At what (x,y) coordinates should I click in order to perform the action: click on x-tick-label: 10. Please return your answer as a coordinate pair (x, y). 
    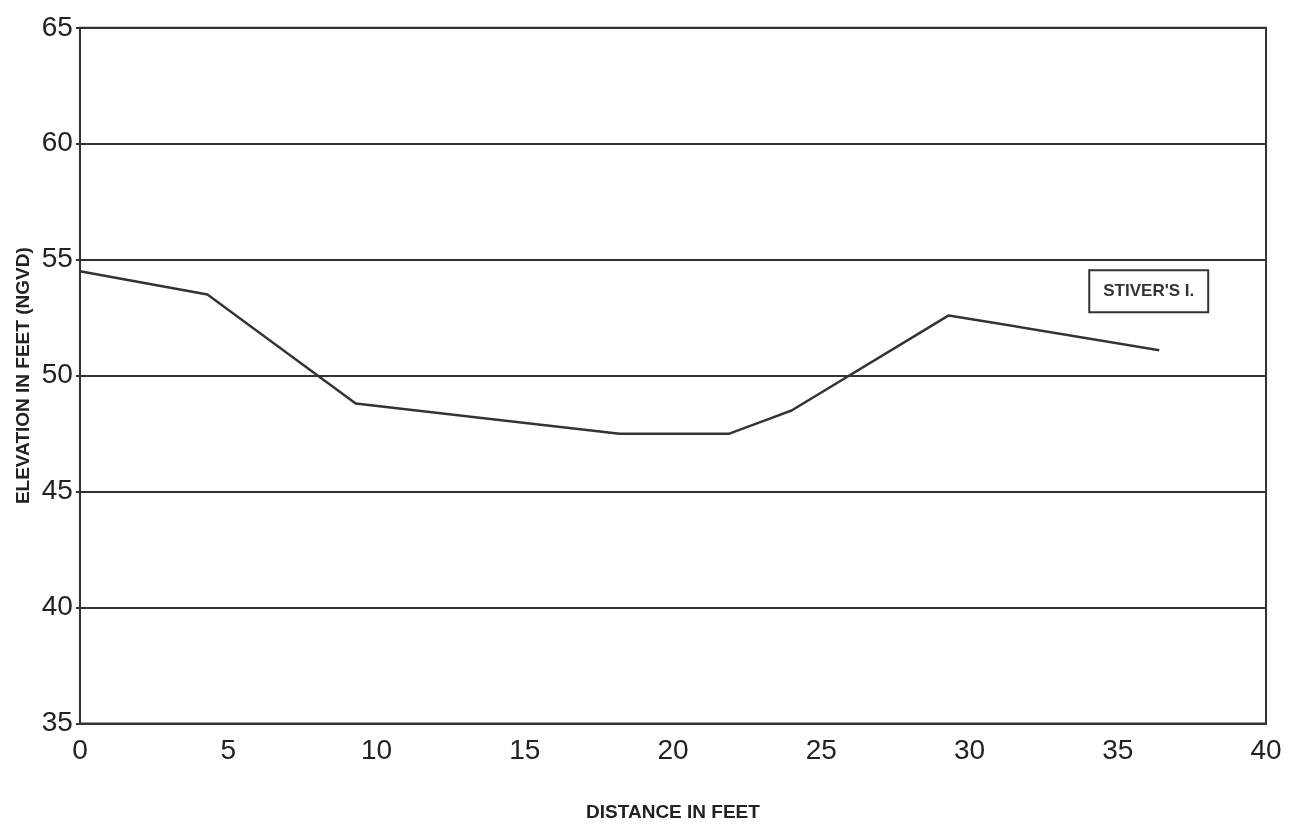
    Looking at the image, I should click on (376, 750).